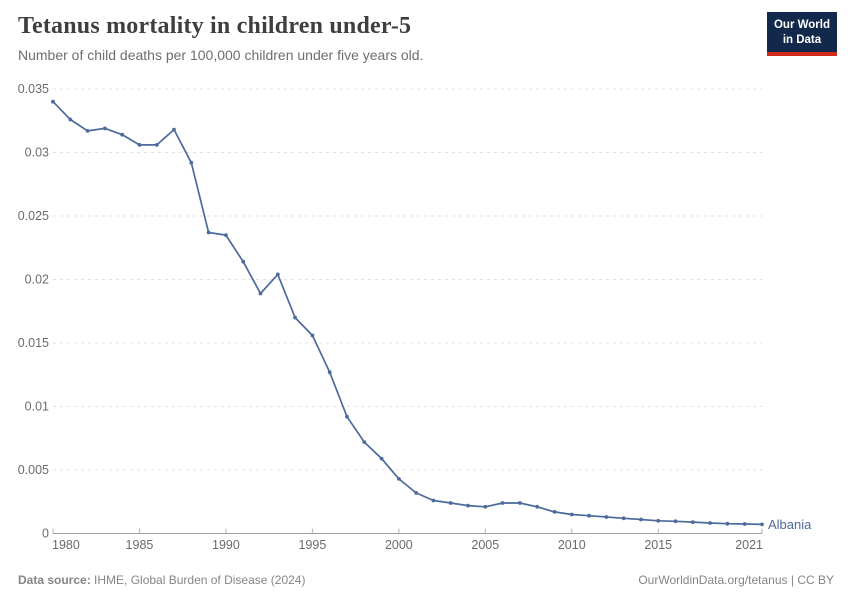  I want to click on x-axis-tick-label: 1985, so click(140, 545).